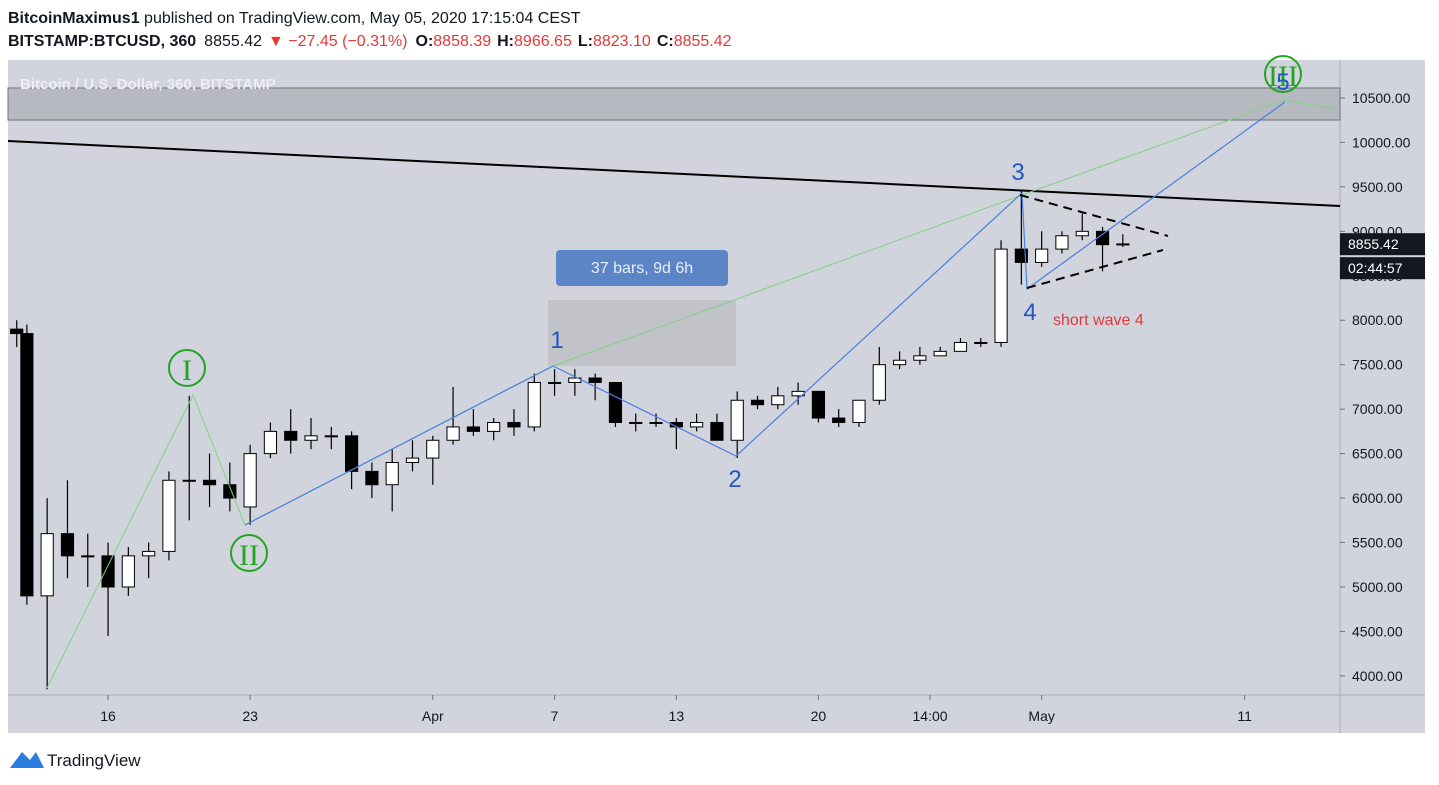 This screenshot has width=1439, height=785. Describe the element at coordinates (556, 340) in the screenshot. I see `wave-label: 1` at that location.